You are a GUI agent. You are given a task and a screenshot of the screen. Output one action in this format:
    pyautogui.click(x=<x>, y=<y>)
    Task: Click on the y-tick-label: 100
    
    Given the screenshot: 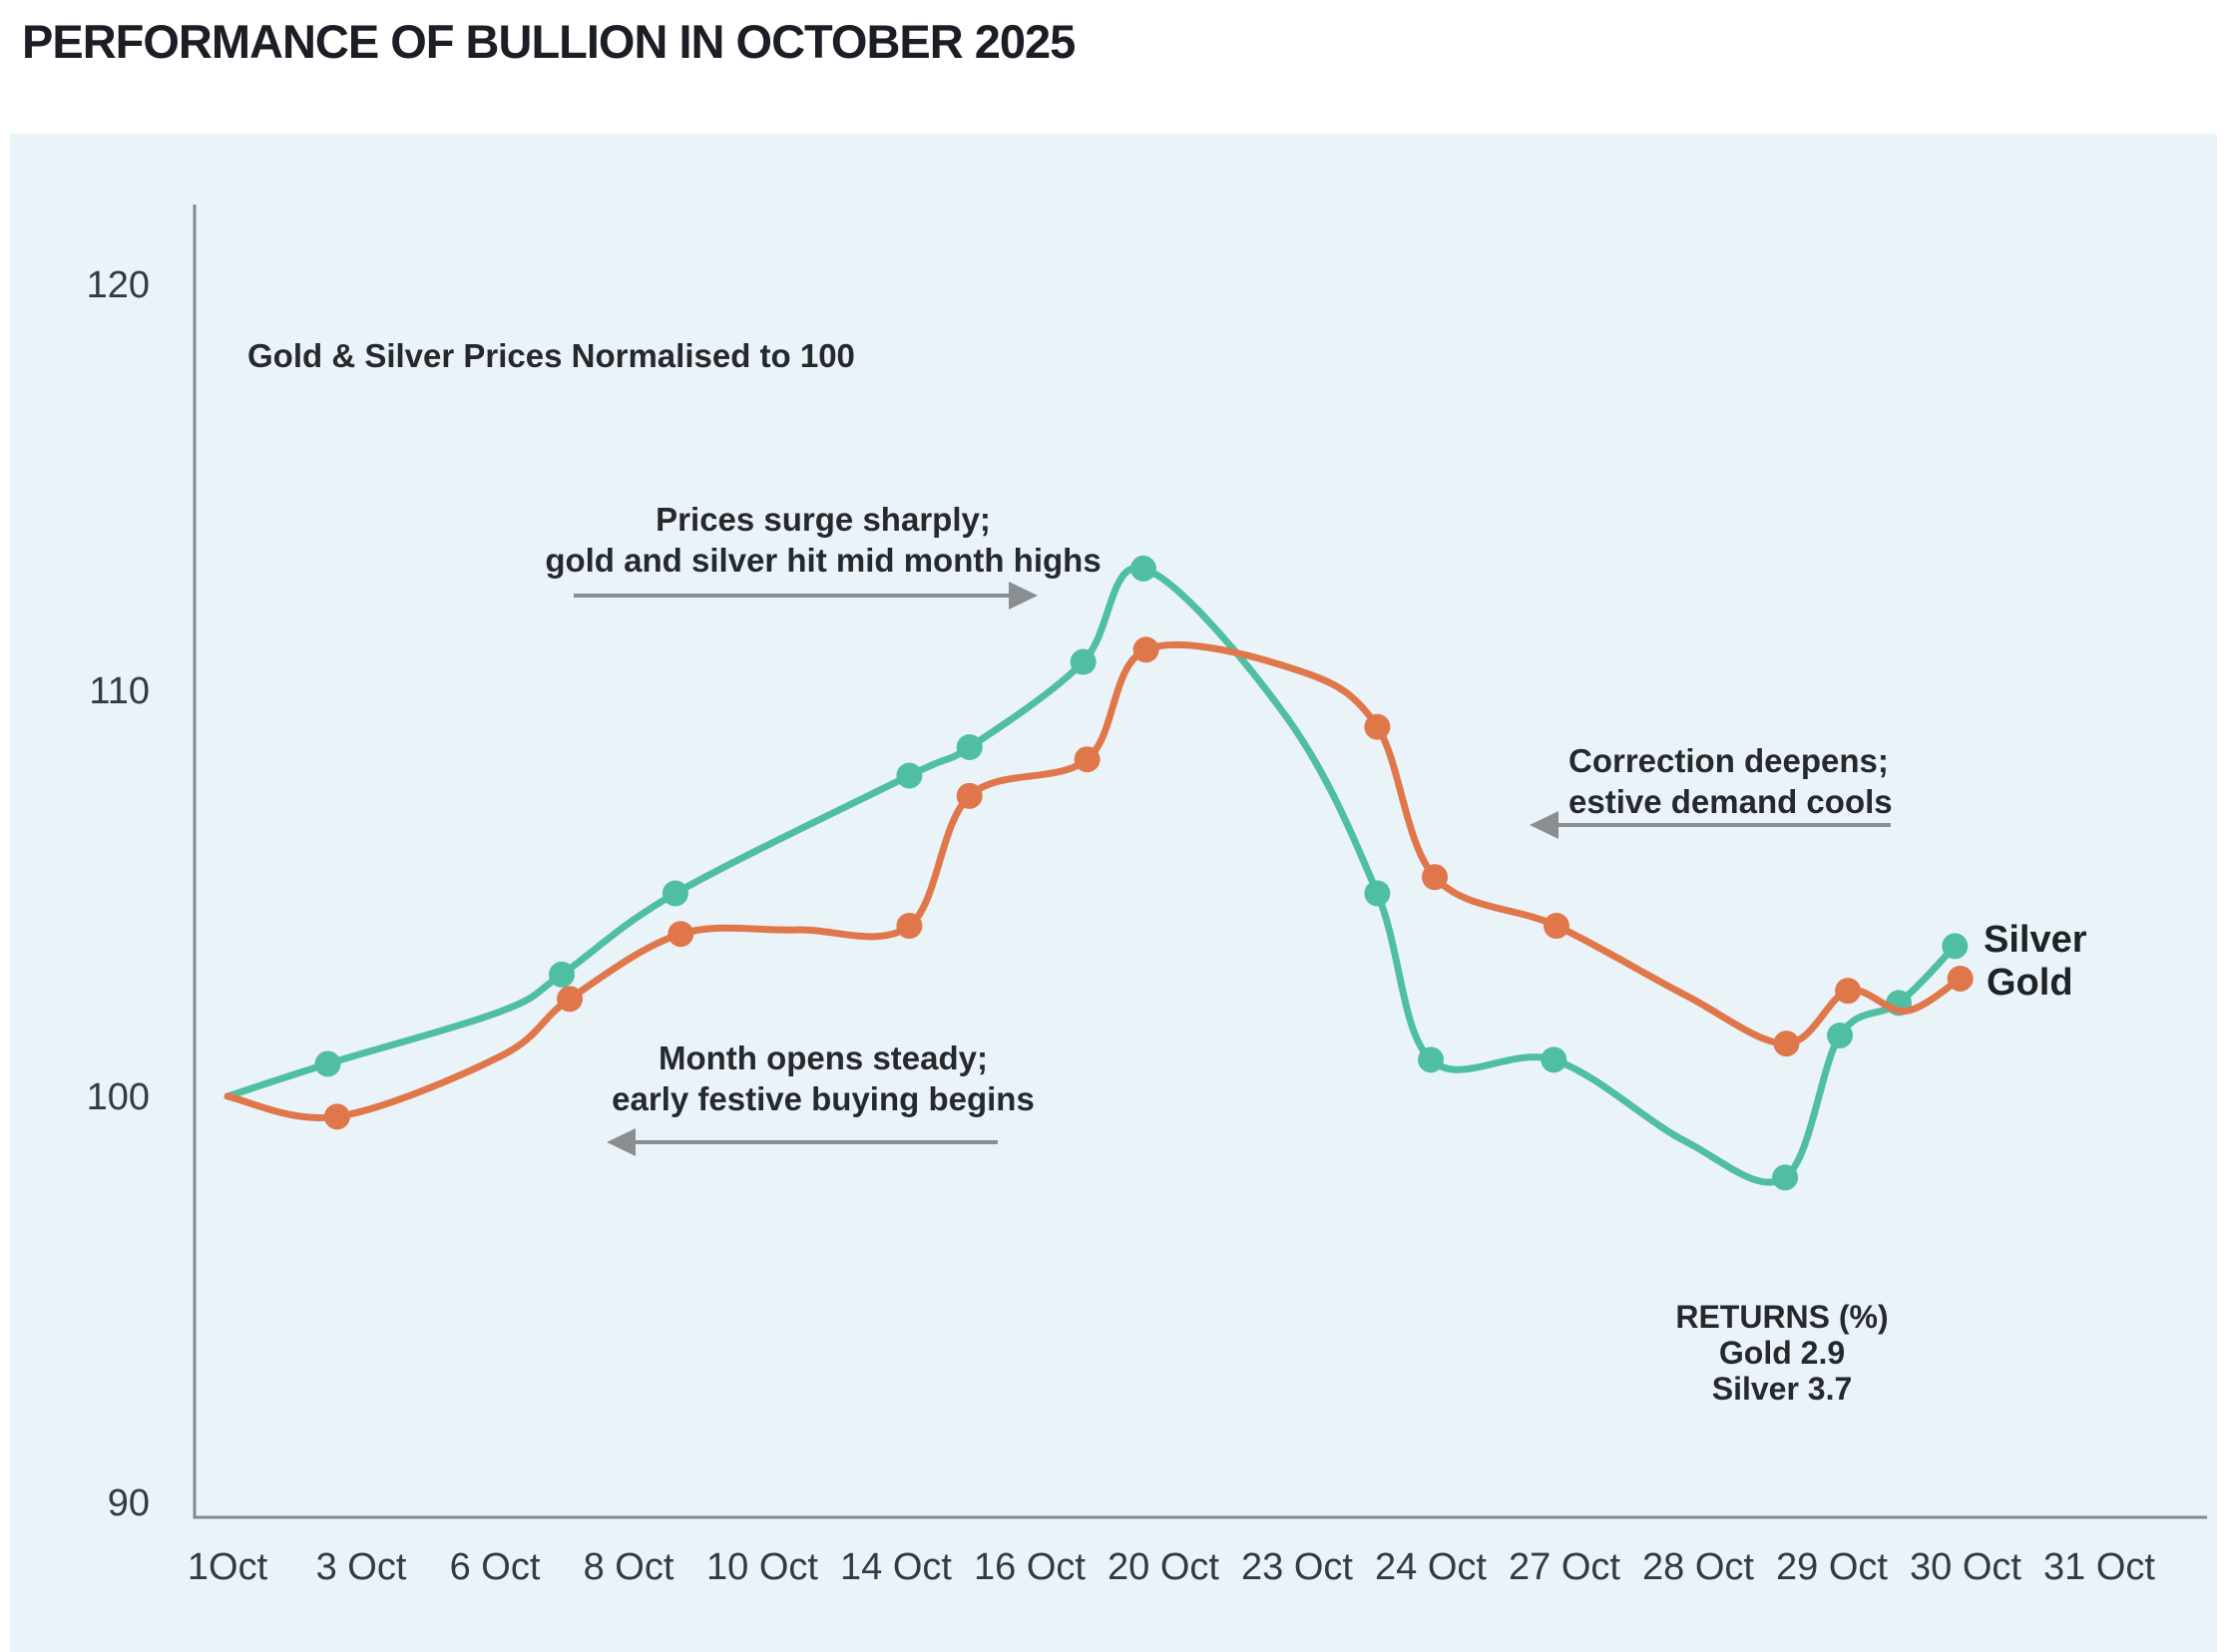 What is the action you would take?
    pyautogui.click(x=119, y=1097)
    